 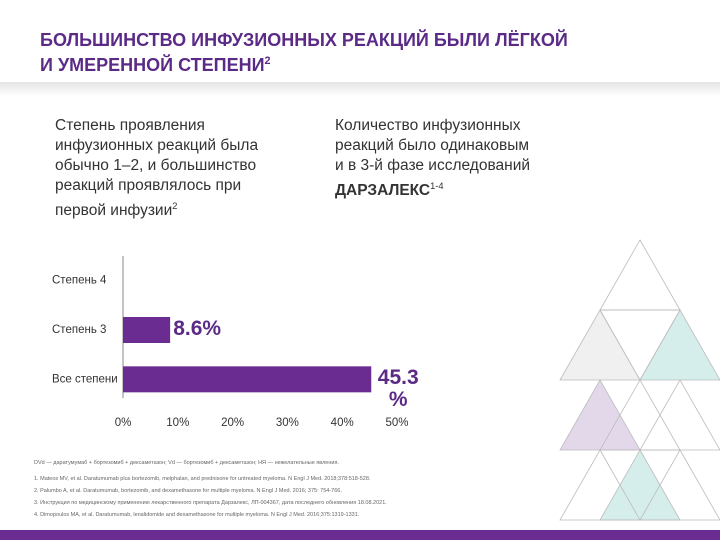 I want to click on x-tick-label: 20%, so click(x=232, y=423).